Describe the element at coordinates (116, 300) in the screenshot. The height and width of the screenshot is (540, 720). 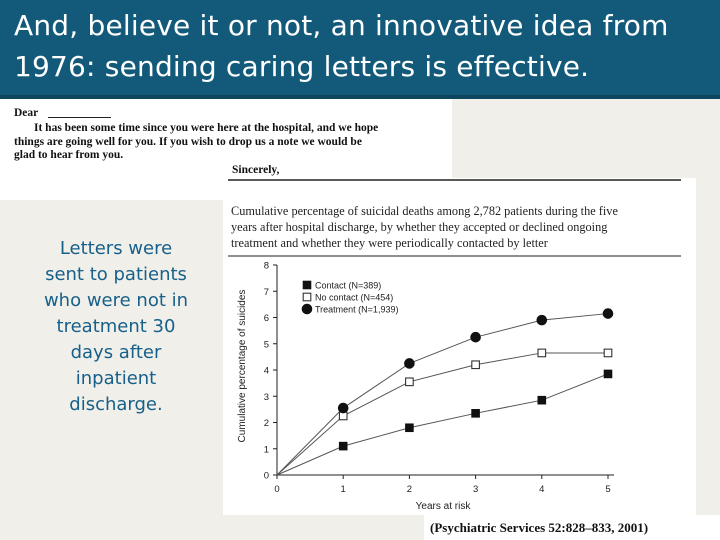
I see `left-text-line: who were not in` at that location.